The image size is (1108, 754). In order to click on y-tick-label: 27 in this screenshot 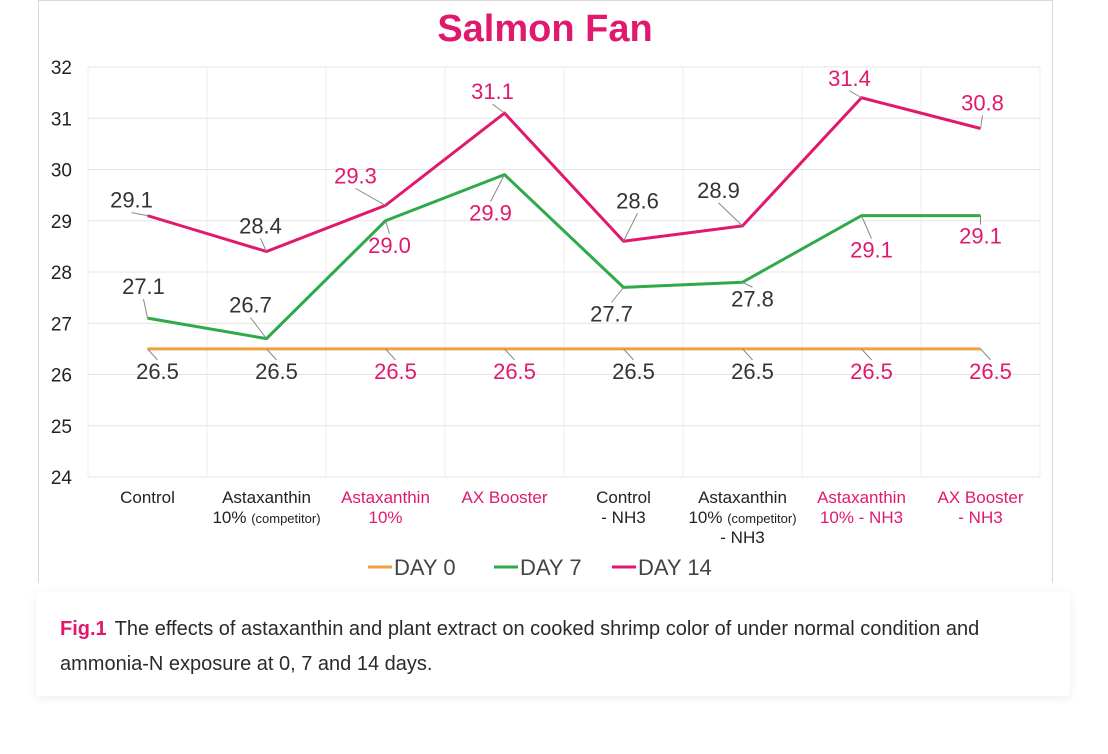, I will do `click(61, 324)`.